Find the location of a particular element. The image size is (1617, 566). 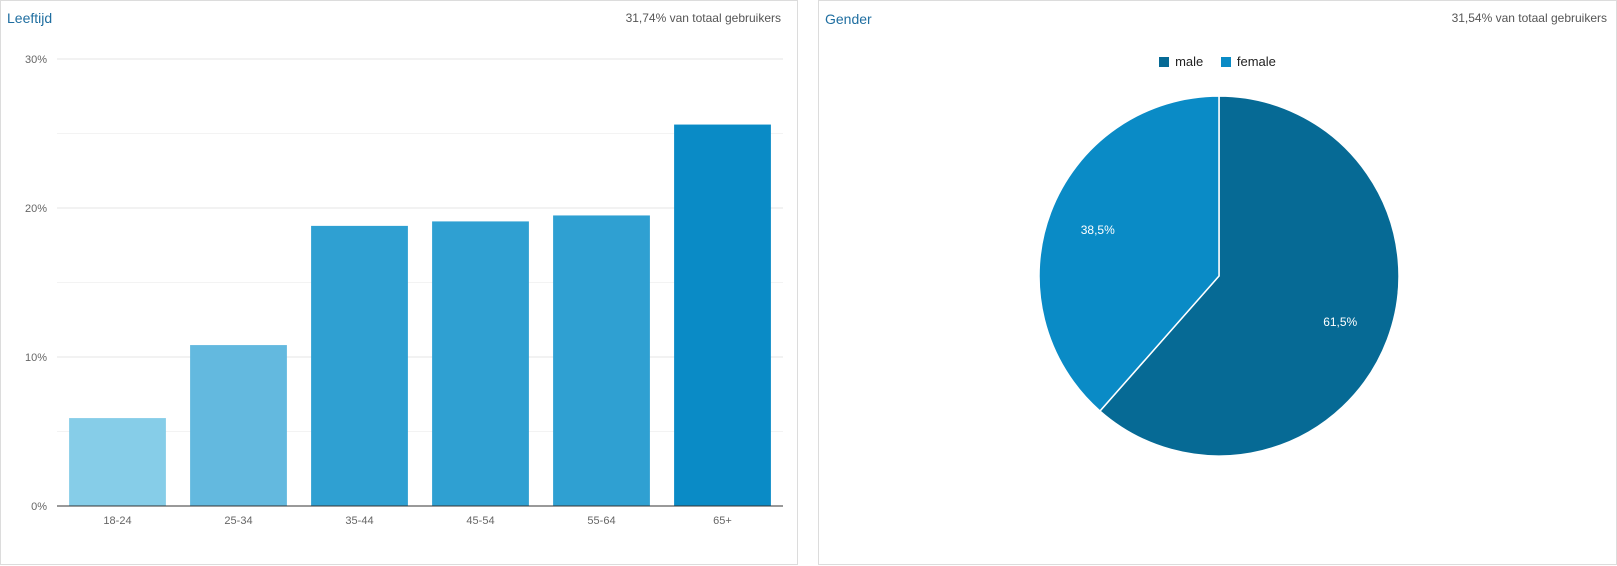

x-tick-label: 45-54 is located at coordinates (480, 521).